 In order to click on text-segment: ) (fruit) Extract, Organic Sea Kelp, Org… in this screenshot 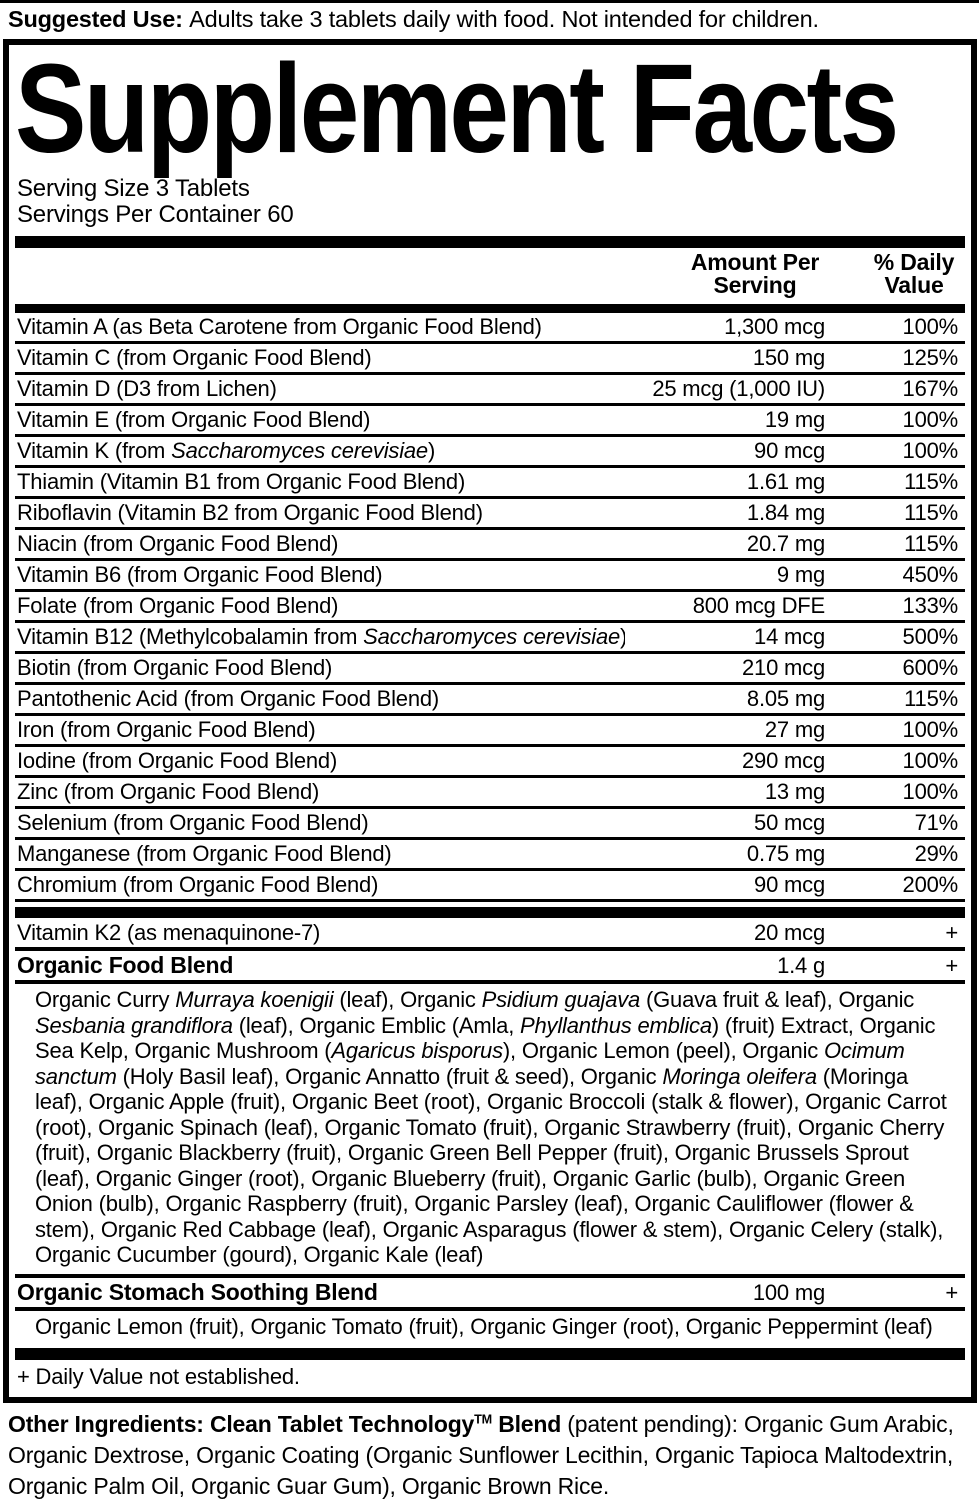, I will do `click(485, 1038)`.